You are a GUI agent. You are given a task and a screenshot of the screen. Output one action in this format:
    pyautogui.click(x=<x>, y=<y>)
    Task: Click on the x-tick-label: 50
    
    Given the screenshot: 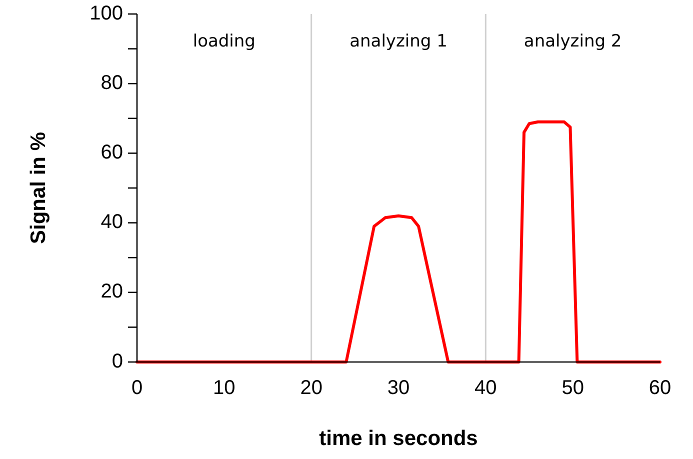 What is the action you would take?
    pyautogui.click(x=573, y=388)
    